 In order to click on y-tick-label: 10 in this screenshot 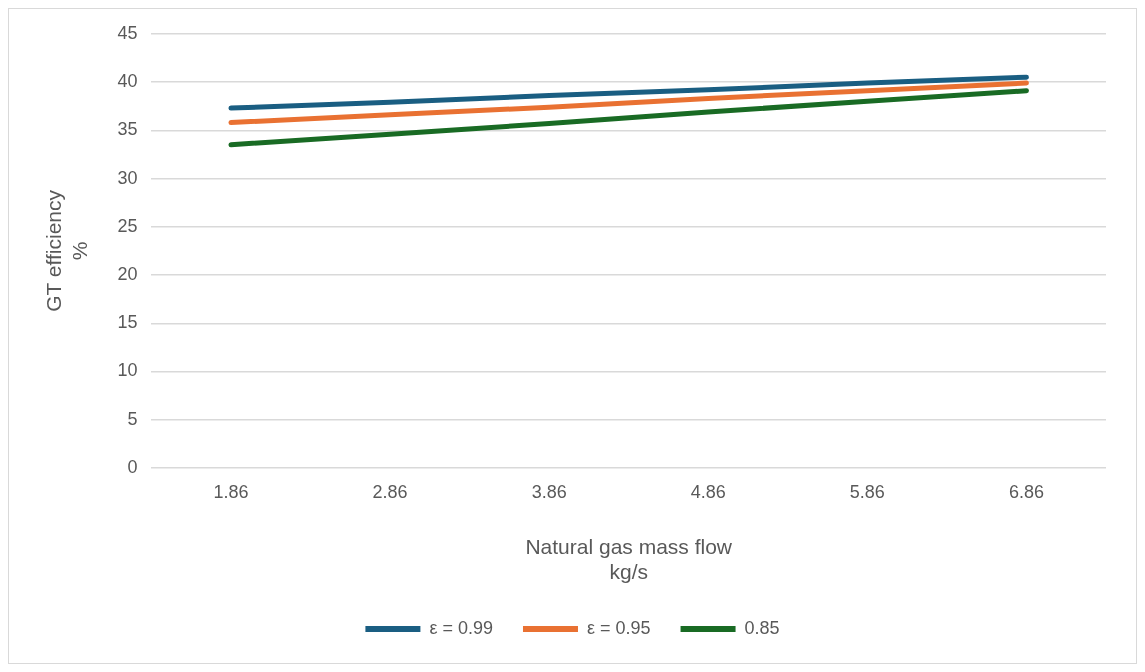, I will do `click(127, 370)`.